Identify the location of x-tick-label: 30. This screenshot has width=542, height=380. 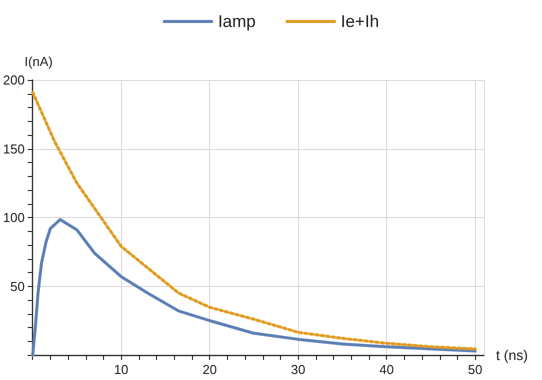
(298, 369).